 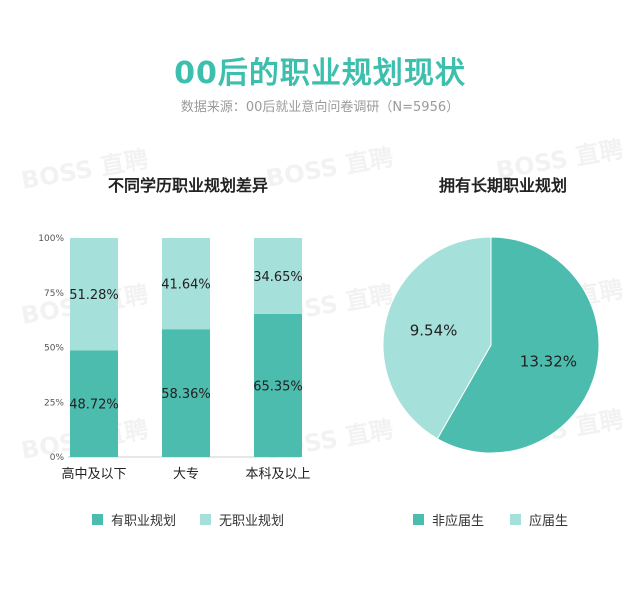 I want to click on bar-chart-title: 不同学历职业规划差异, so click(x=187, y=185).